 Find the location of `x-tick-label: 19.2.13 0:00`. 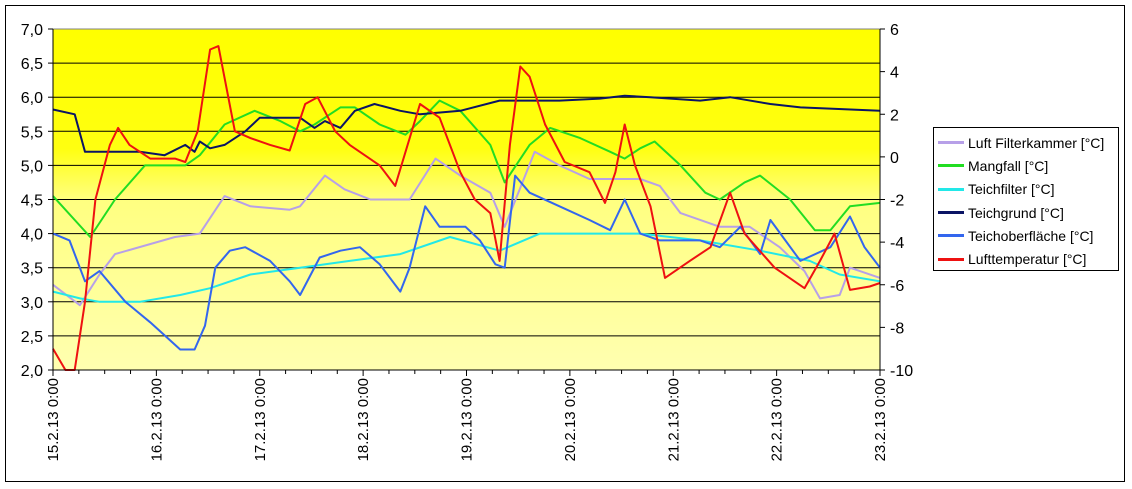

x-tick-label: 19.2.13 0:00 is located at coordinates (467, 419).